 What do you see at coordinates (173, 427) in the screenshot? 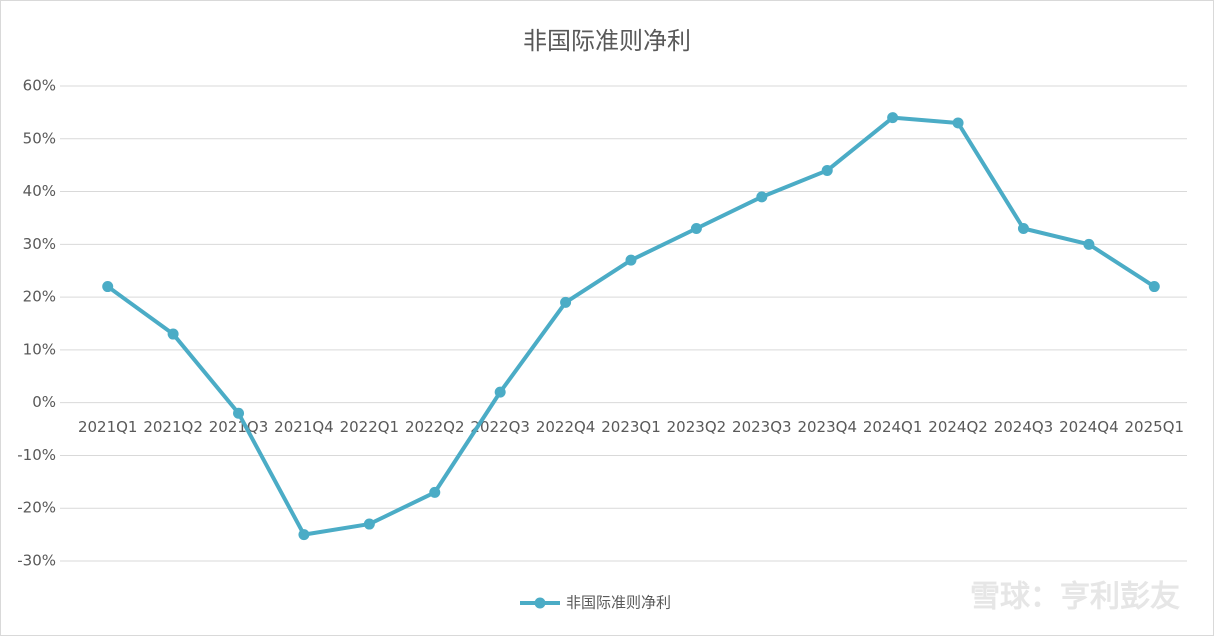
I see `x-tick-label: 2021Q2` at bounding box center [173, 427].